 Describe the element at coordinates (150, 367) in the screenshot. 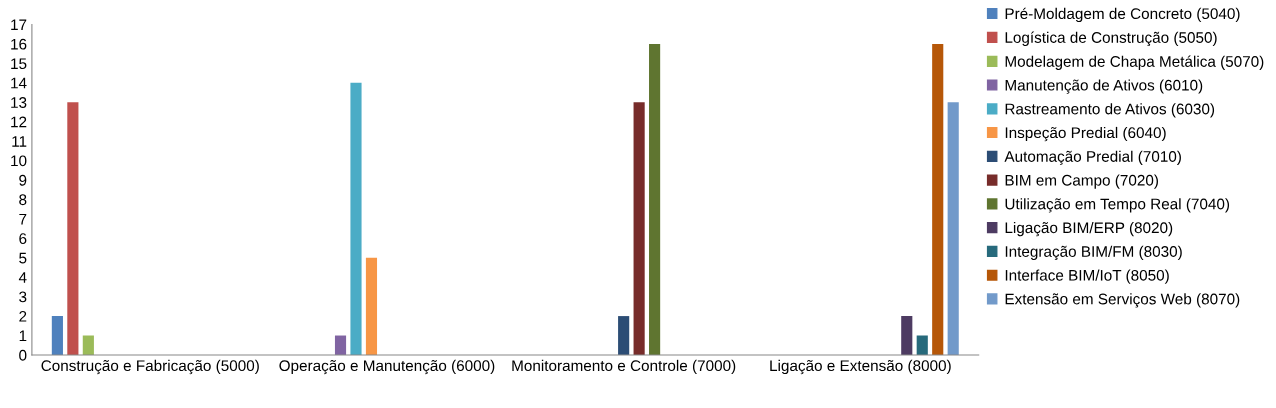

I see `x-tick-label: Construção e Fabricação (5000)` at that location.